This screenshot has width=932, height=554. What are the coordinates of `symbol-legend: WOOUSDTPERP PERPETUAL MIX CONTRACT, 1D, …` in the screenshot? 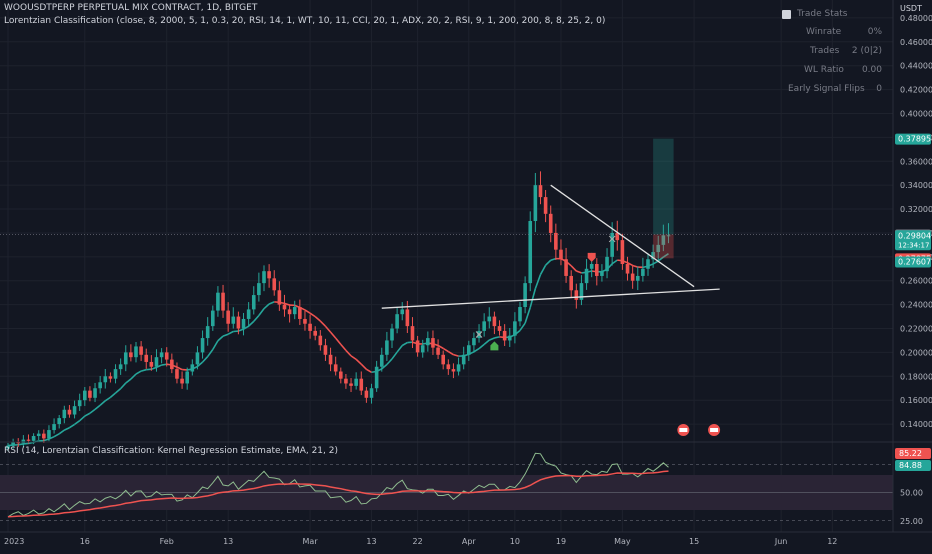 It's located at (130, 8).